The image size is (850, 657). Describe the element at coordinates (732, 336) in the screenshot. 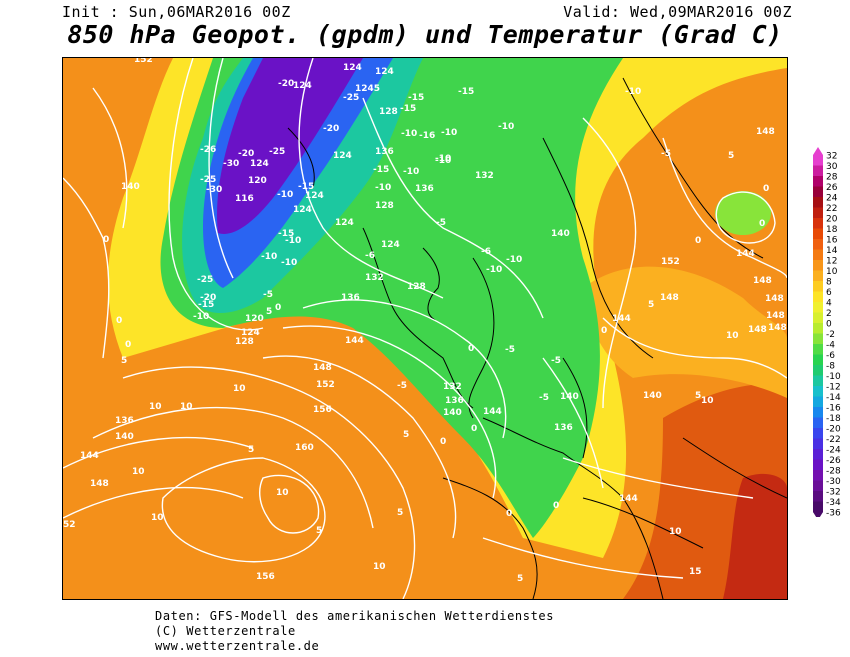

I see `svg-text: 10` at that location.